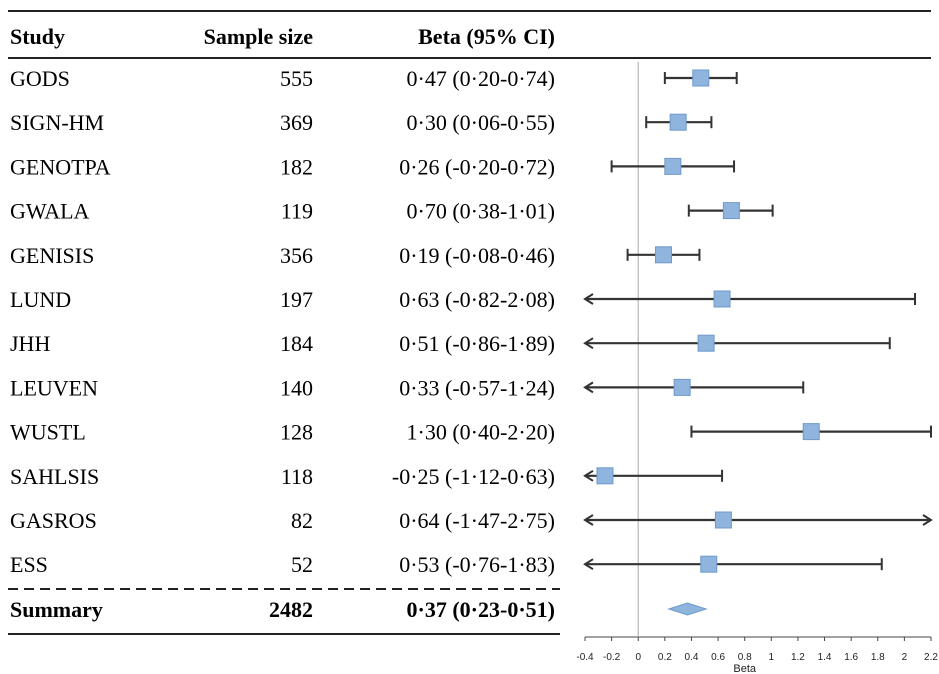 The image size is (939, 674). I want to click on x-tick-label: 0.6, so click(718, 657).